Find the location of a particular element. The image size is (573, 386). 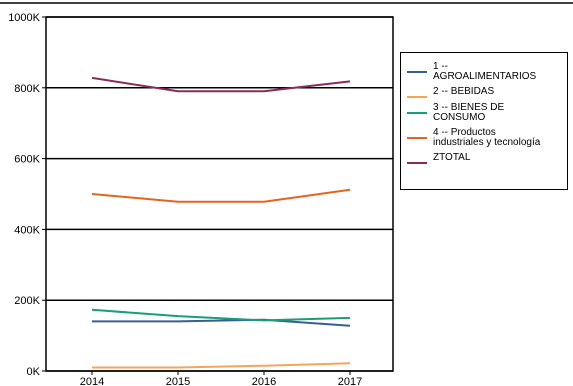

legend-item: 2 -- BEBIDAS is located at coordinates (485, 92).